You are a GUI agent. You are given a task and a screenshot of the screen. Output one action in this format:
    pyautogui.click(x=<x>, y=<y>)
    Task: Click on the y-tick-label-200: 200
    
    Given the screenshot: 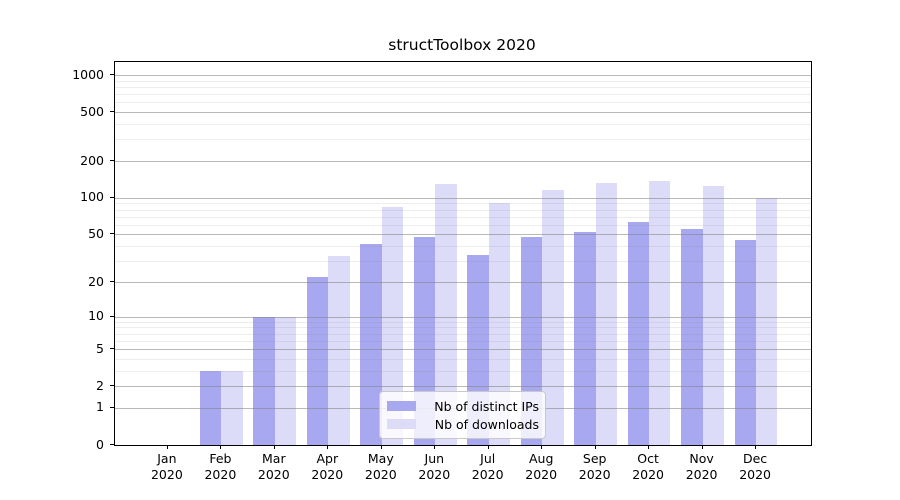 What is the action you would take?
    pyautogui.click(x=92, y=160)
    